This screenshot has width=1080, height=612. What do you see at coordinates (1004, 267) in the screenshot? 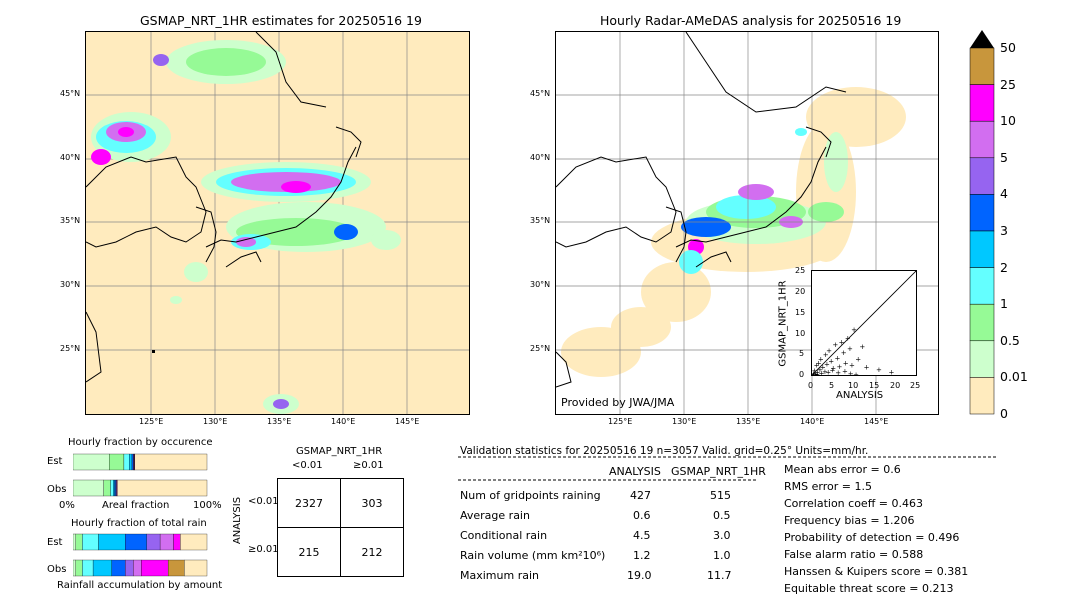
I see `colorbar-label: 2` at bounding box center [1004, 267].